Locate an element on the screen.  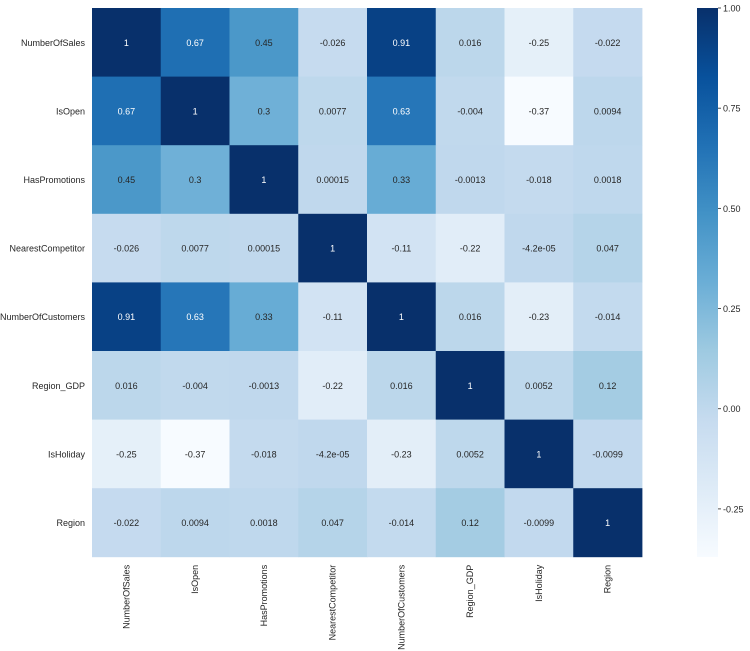
row-label: IsOpen is located at coordinates (70, 111).